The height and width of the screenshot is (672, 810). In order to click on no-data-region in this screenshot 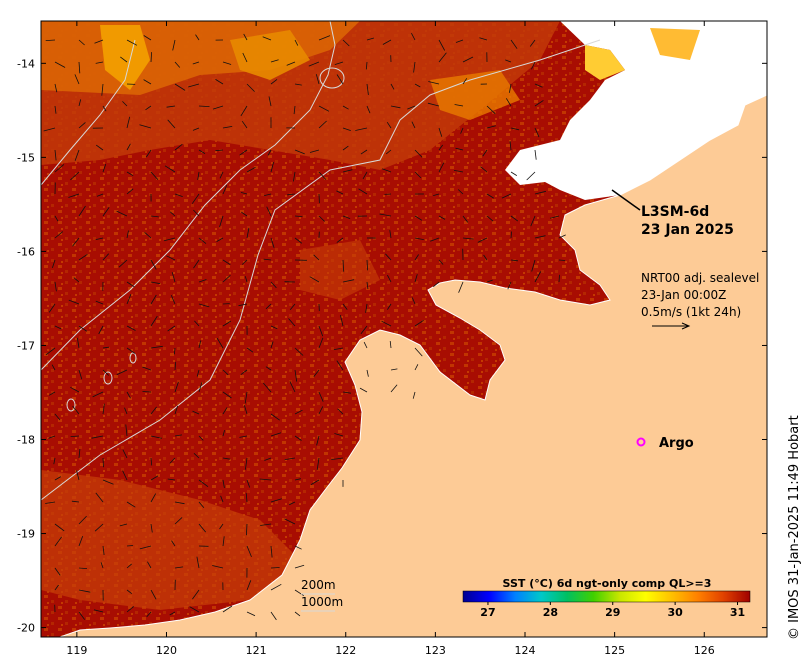, I will do `click(636, 110)`.